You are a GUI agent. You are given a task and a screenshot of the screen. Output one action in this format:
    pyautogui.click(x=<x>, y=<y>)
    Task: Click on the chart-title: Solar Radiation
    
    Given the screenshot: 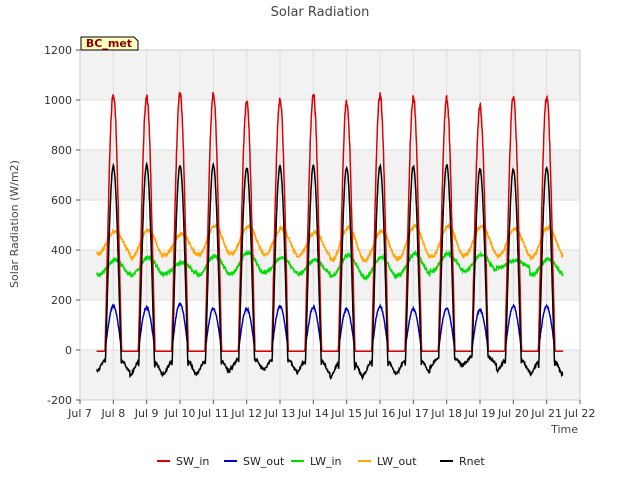 What is the action you would take?
    pyautogui.click(x=320, y=12)
    